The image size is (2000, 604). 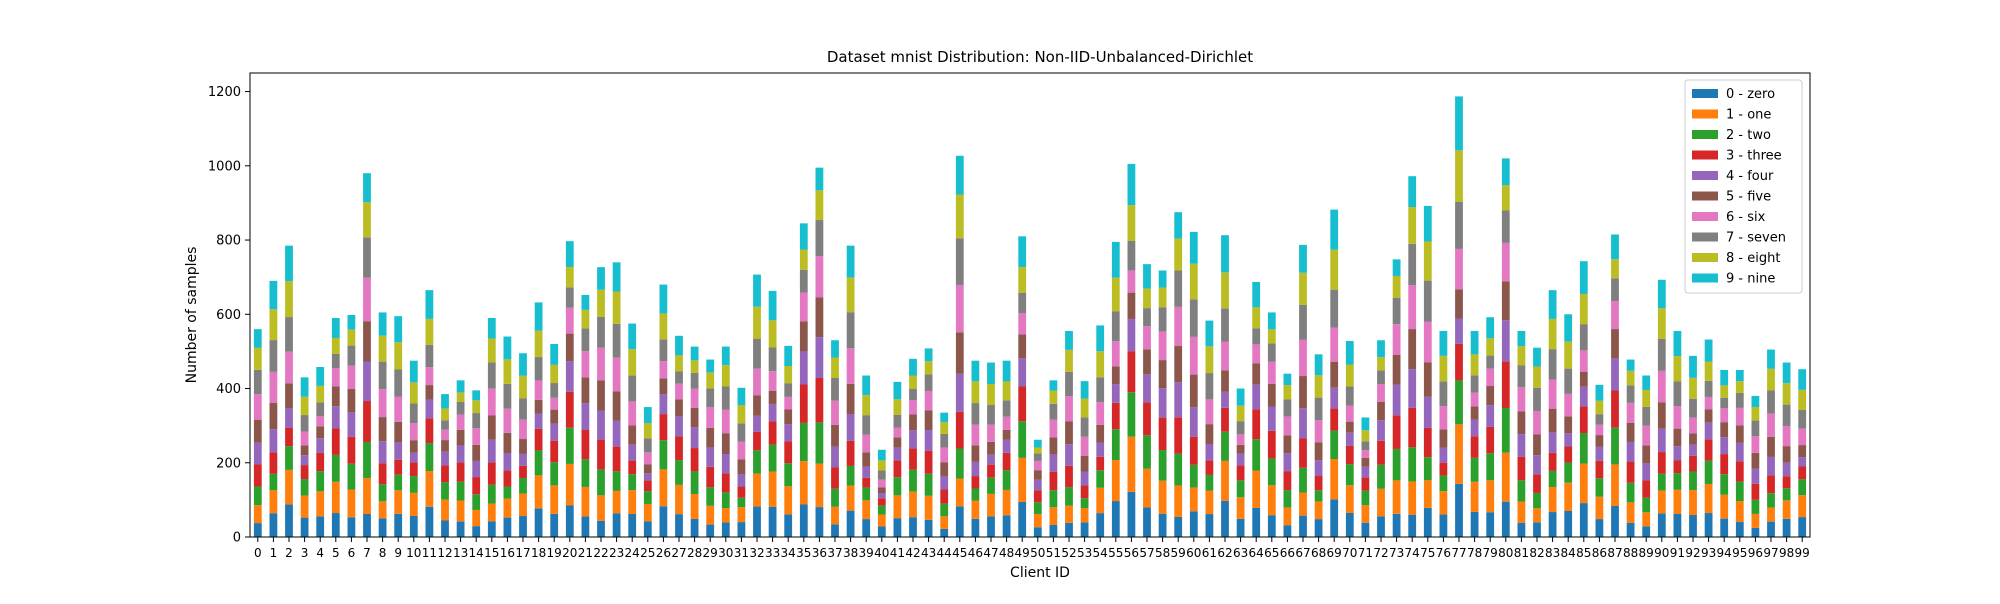 What do you see at coordinates (1474, 469) in the screenshot?
I see `bar-segment-client-78-2-two` at bounding box center [1474, 469].